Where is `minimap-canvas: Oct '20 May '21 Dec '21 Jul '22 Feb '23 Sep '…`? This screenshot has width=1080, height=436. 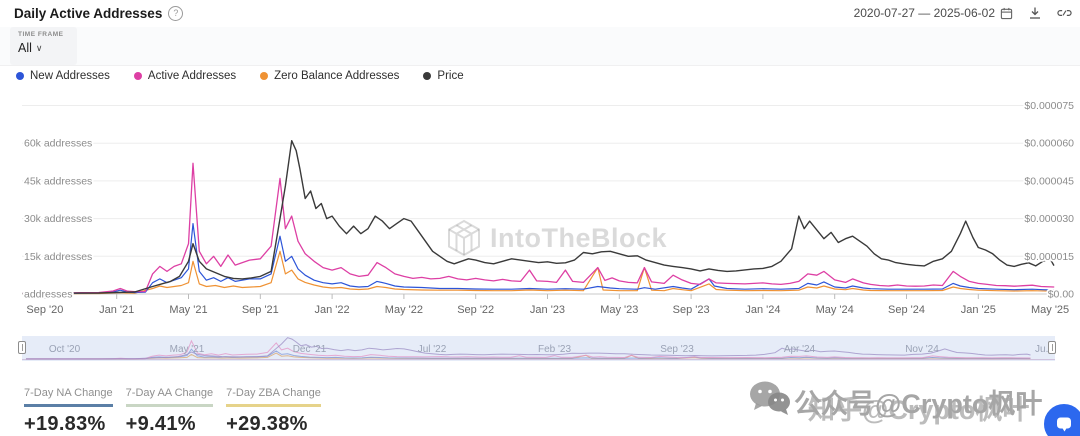
minimap-canvas: Oct '20 May '21 Dec '21 Jul '22 Feb '23 Sep '… is located at coordinates (538, 348).